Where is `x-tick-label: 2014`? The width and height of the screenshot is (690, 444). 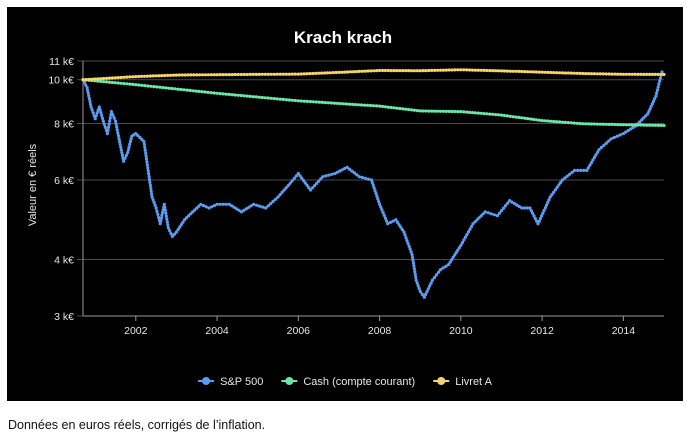 x-tick-label: 2014 is located at coordinates (624, 331).